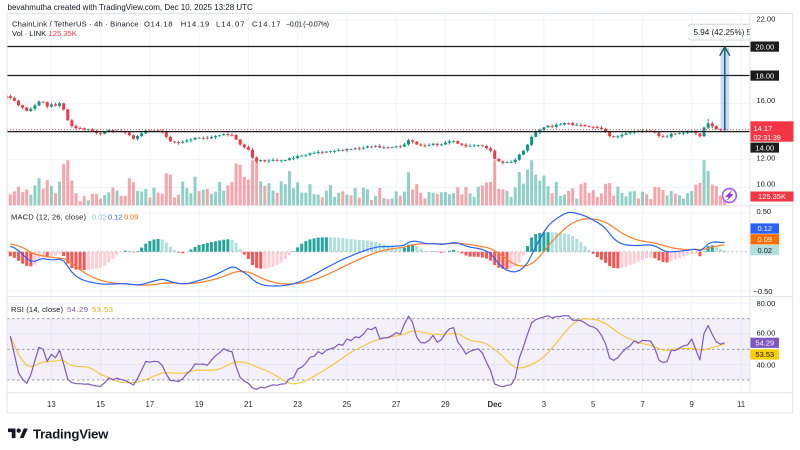 The width and height of the screenshot is (800, 450). Describe the element at coordinates (593, 404) in the screenshot. I see `svg-text: 5` at that location.